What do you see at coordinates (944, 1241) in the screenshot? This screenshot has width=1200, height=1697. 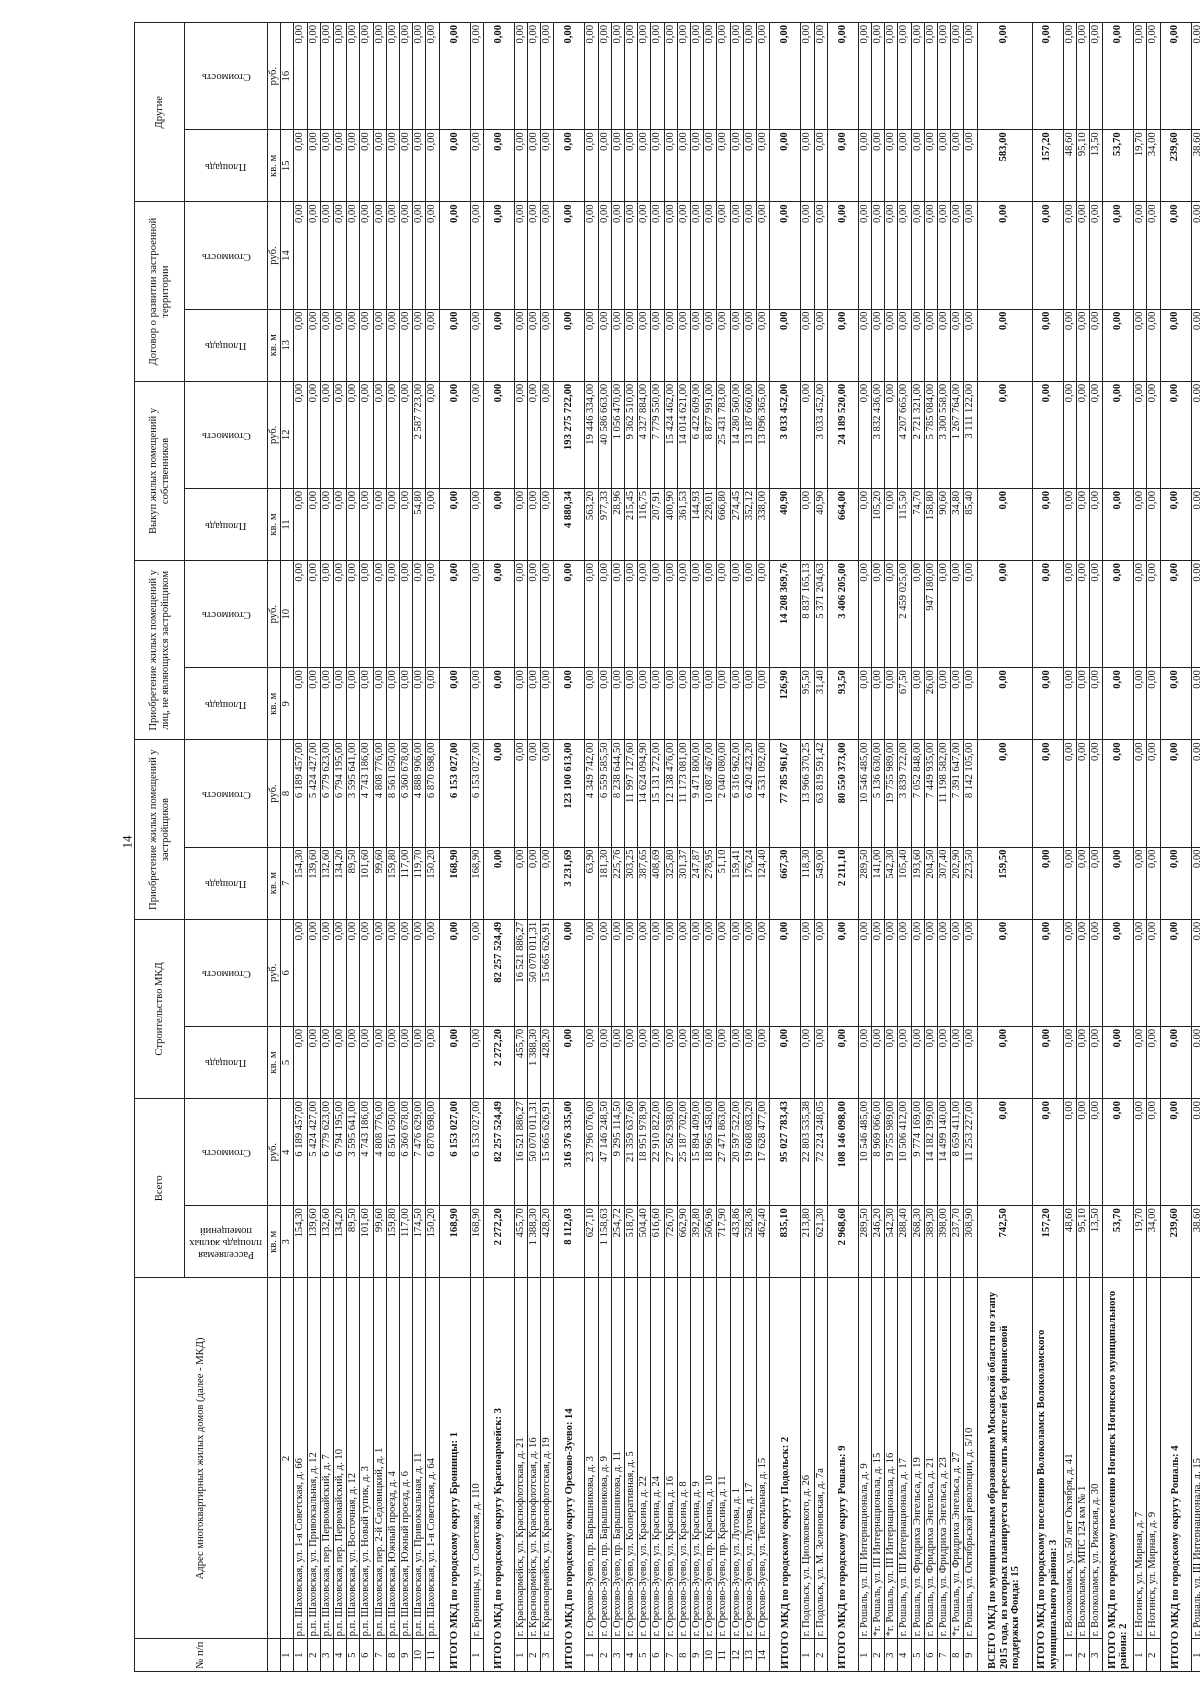 I see `area-cell: 398,00` at bounding box center [944, 1241].